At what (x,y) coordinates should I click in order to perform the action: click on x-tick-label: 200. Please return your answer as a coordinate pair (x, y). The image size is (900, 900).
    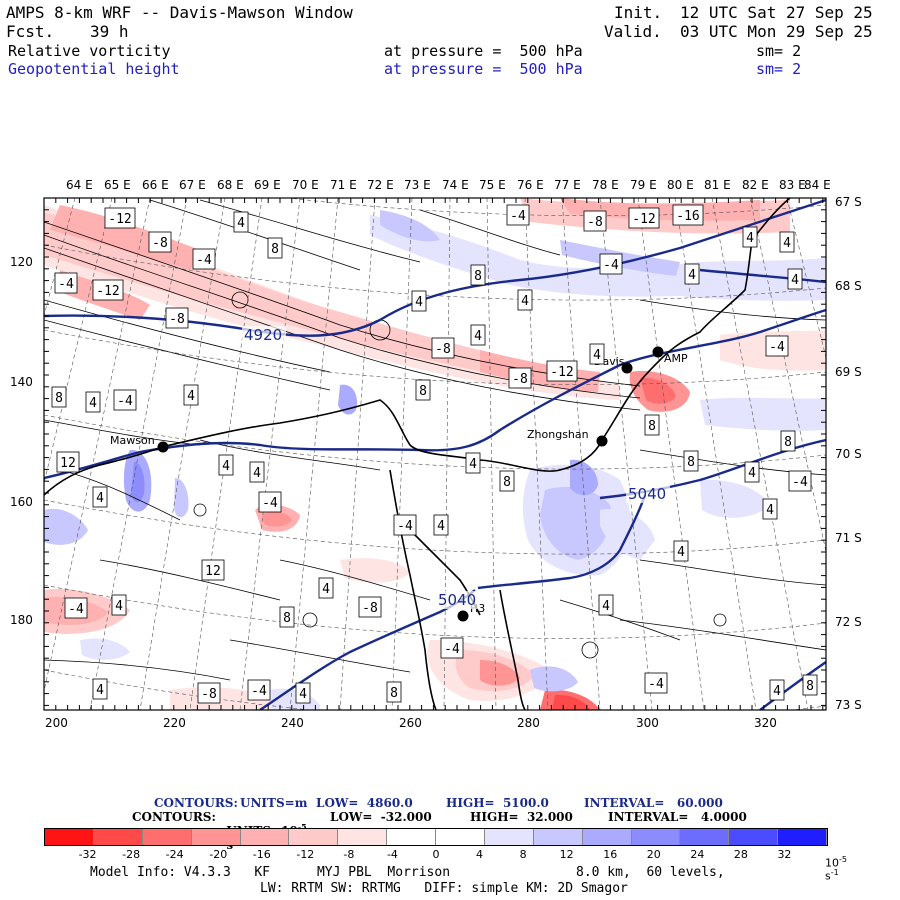
    Looking at the image, I should click on (56, 723).